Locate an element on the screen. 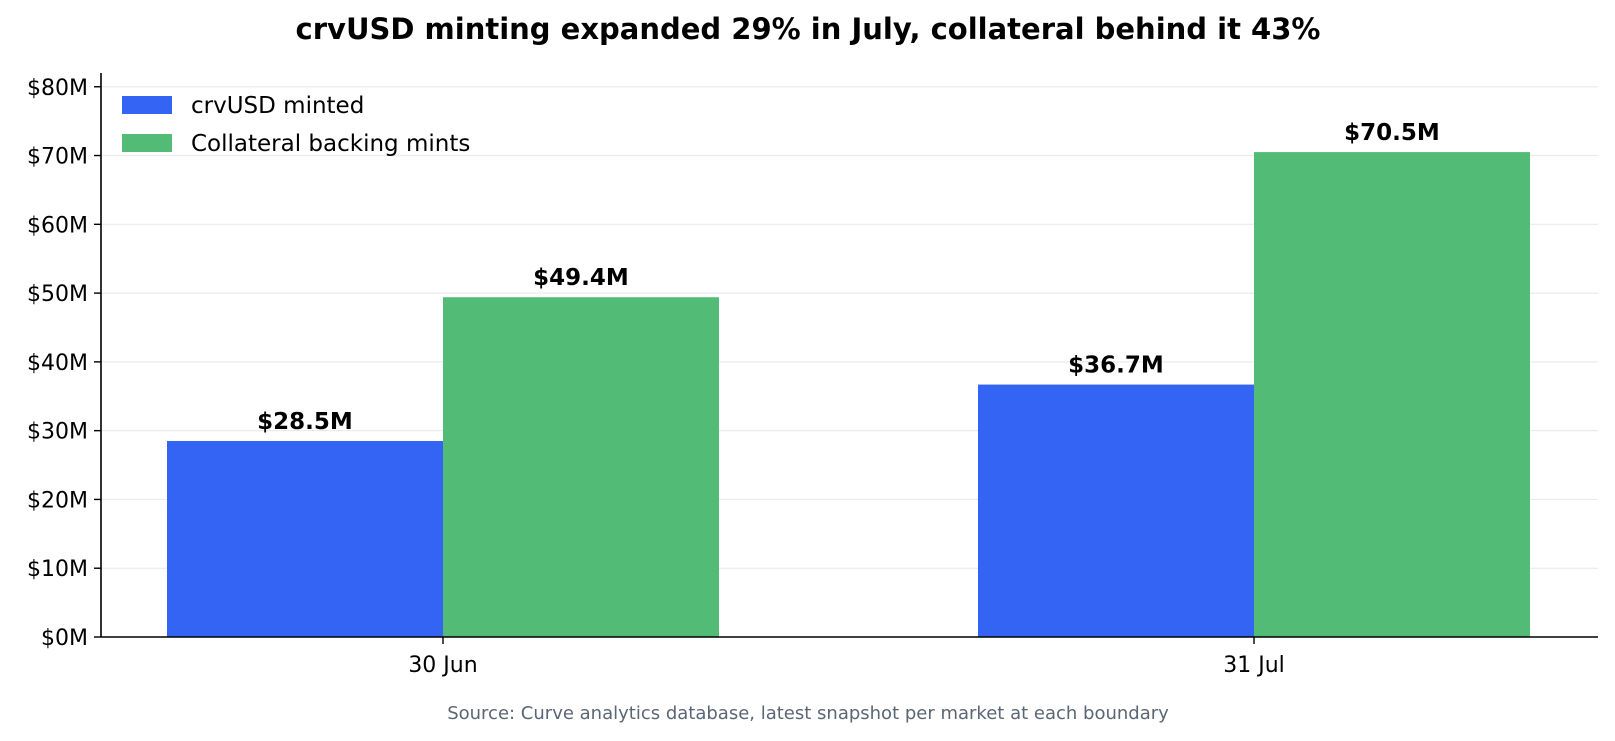  y-tick-label: $80M is located at coordinates (57, 88).